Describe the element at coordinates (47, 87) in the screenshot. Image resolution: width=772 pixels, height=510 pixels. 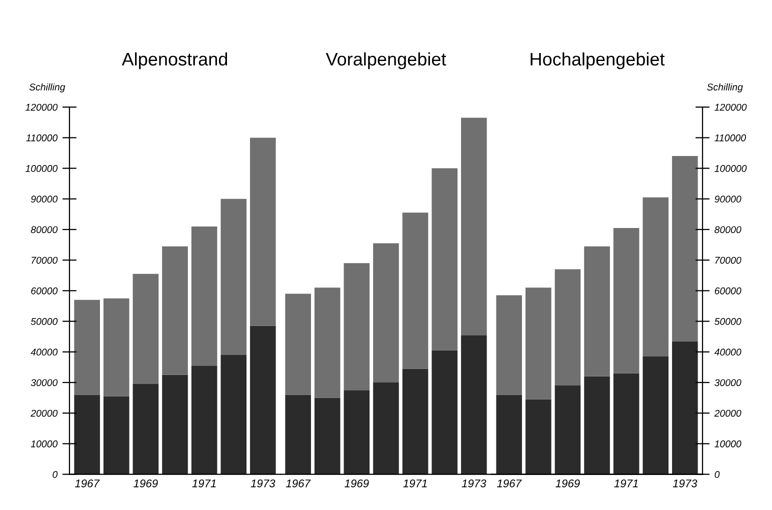
I see `y-axis-title: Schilling` at that location.